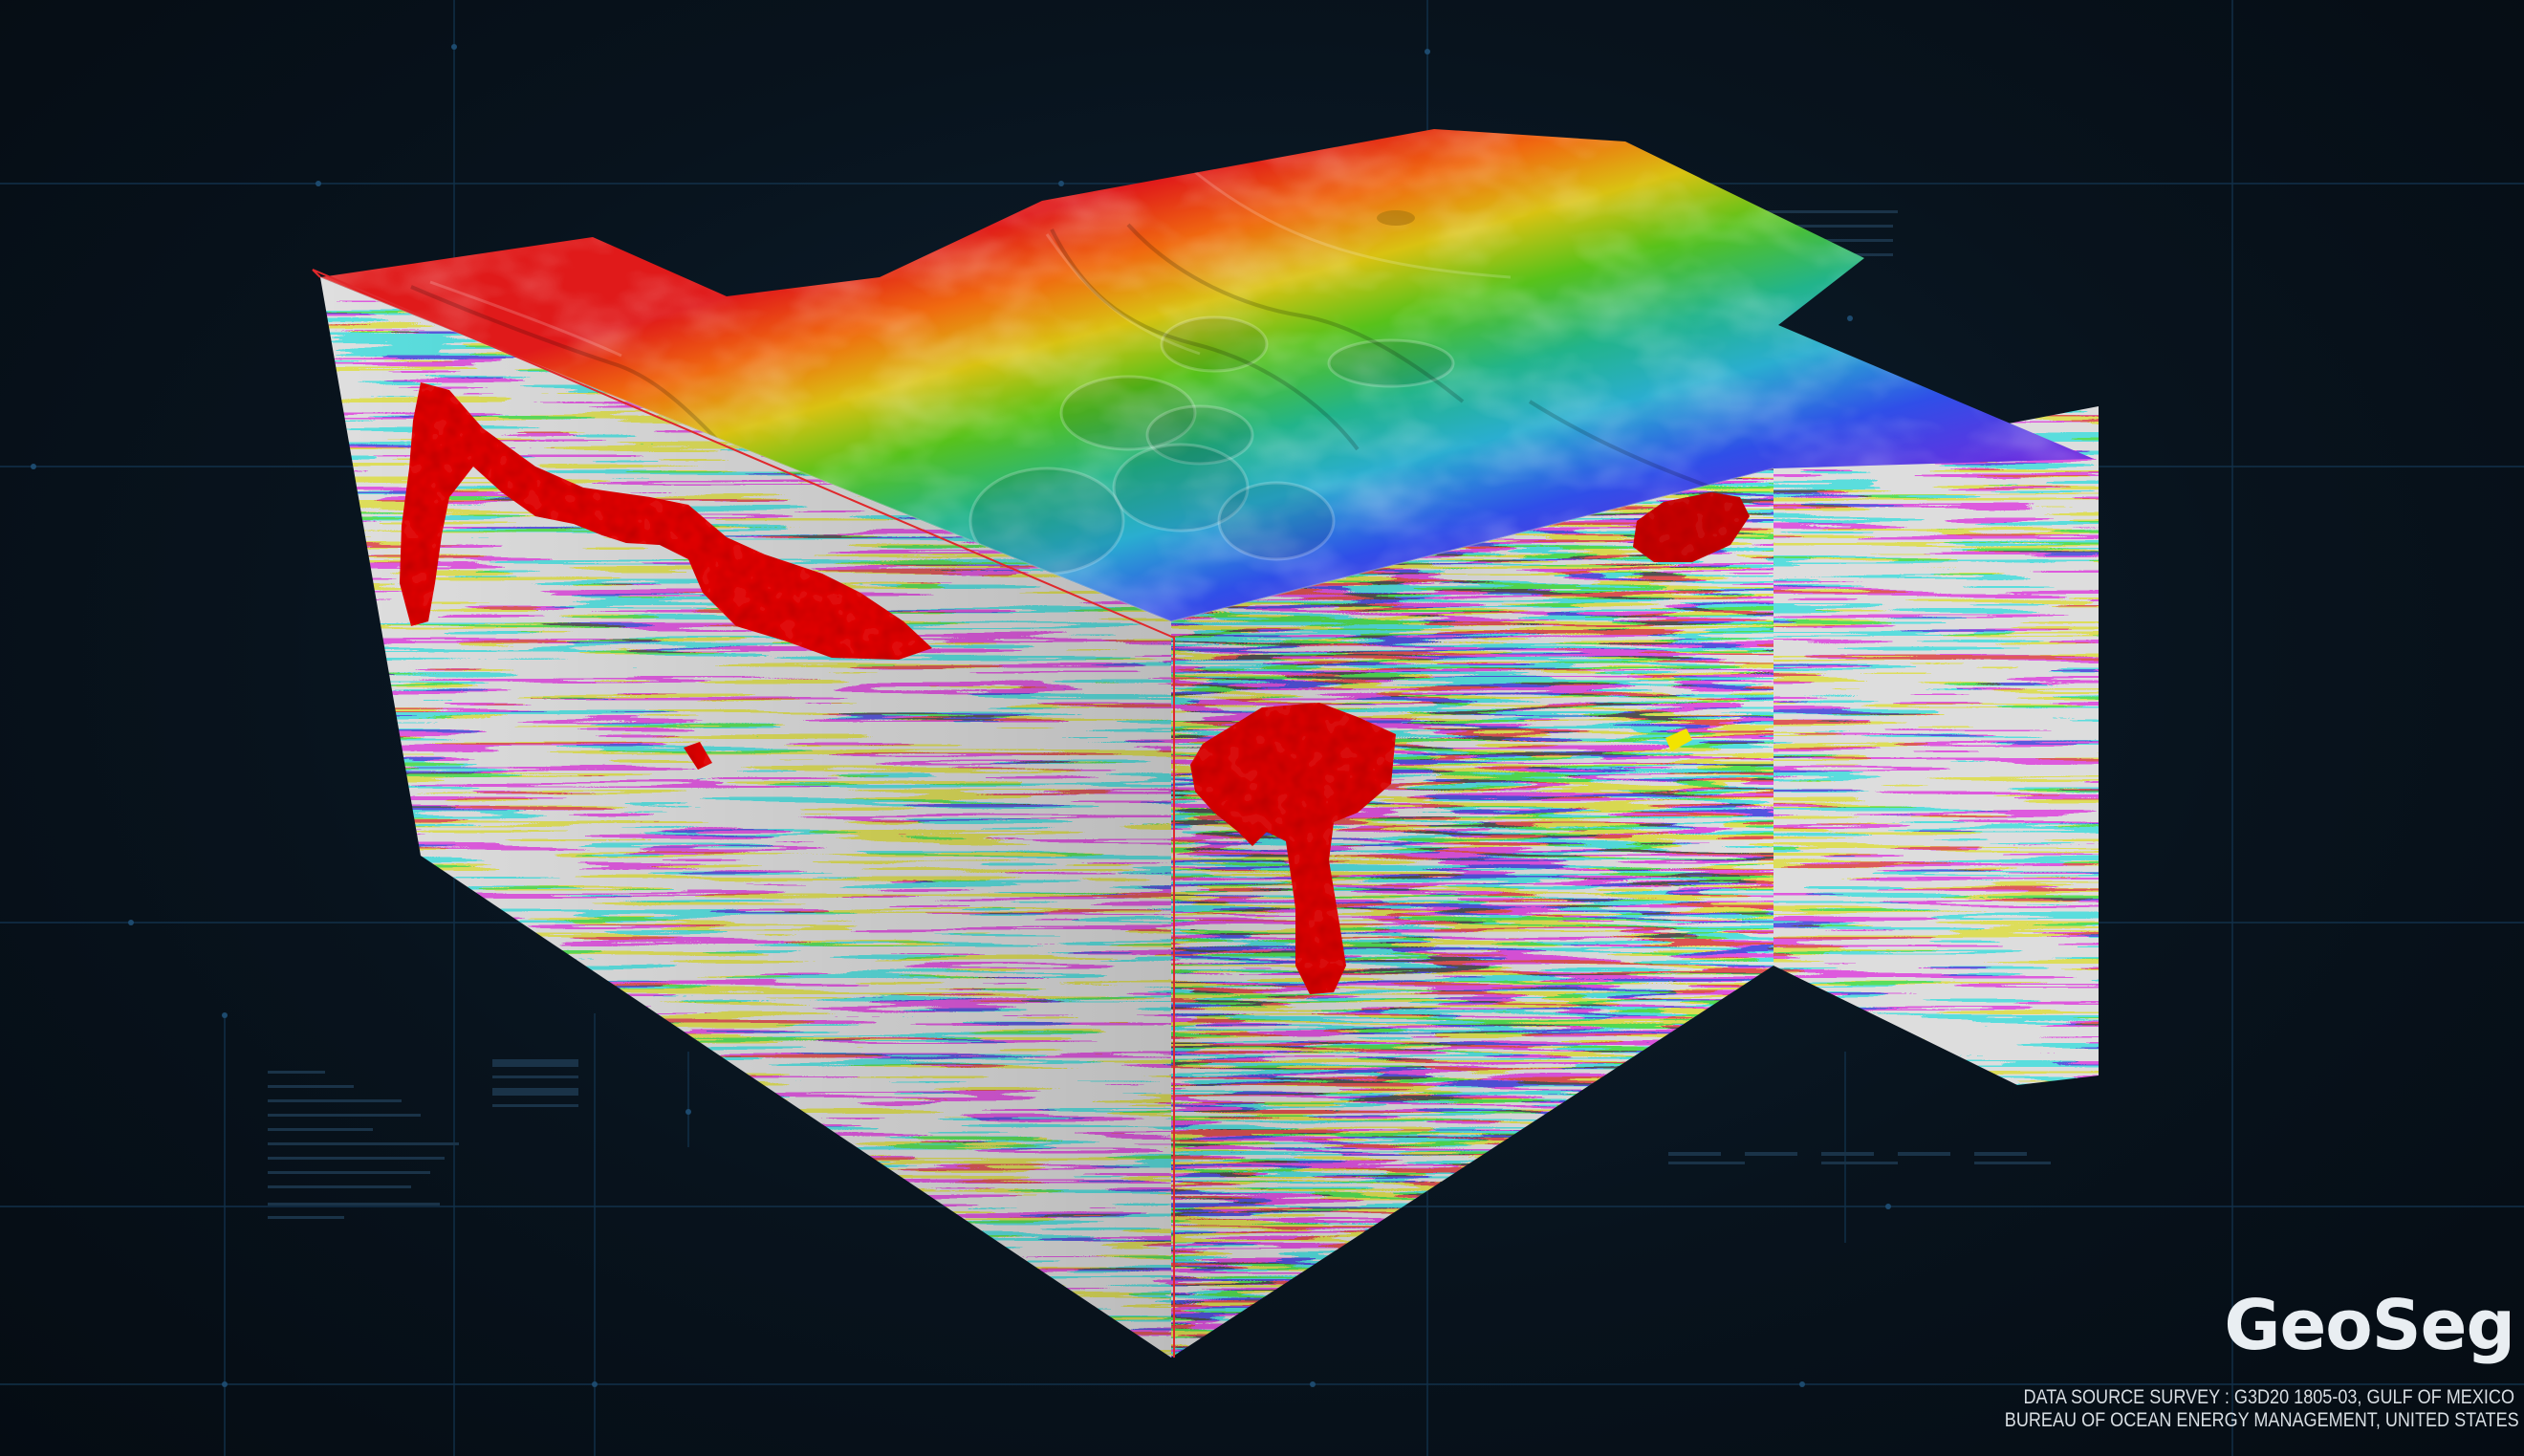 The image size is (2524, 1456). I want to click on hud-panel-left, so click(423, 1139).